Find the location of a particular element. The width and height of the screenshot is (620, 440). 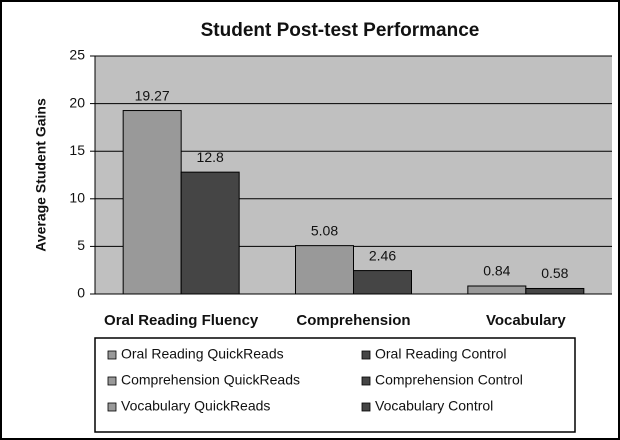

y-tick-label: 15 is located at coordinates (77, 150).